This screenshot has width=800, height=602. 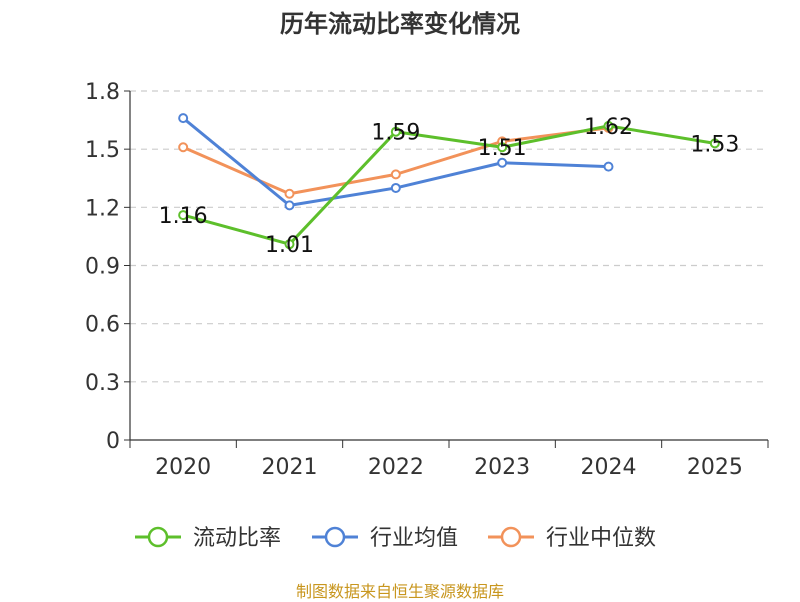 I want to click on x-tick-label: 2020, so click(x=183, y=467).